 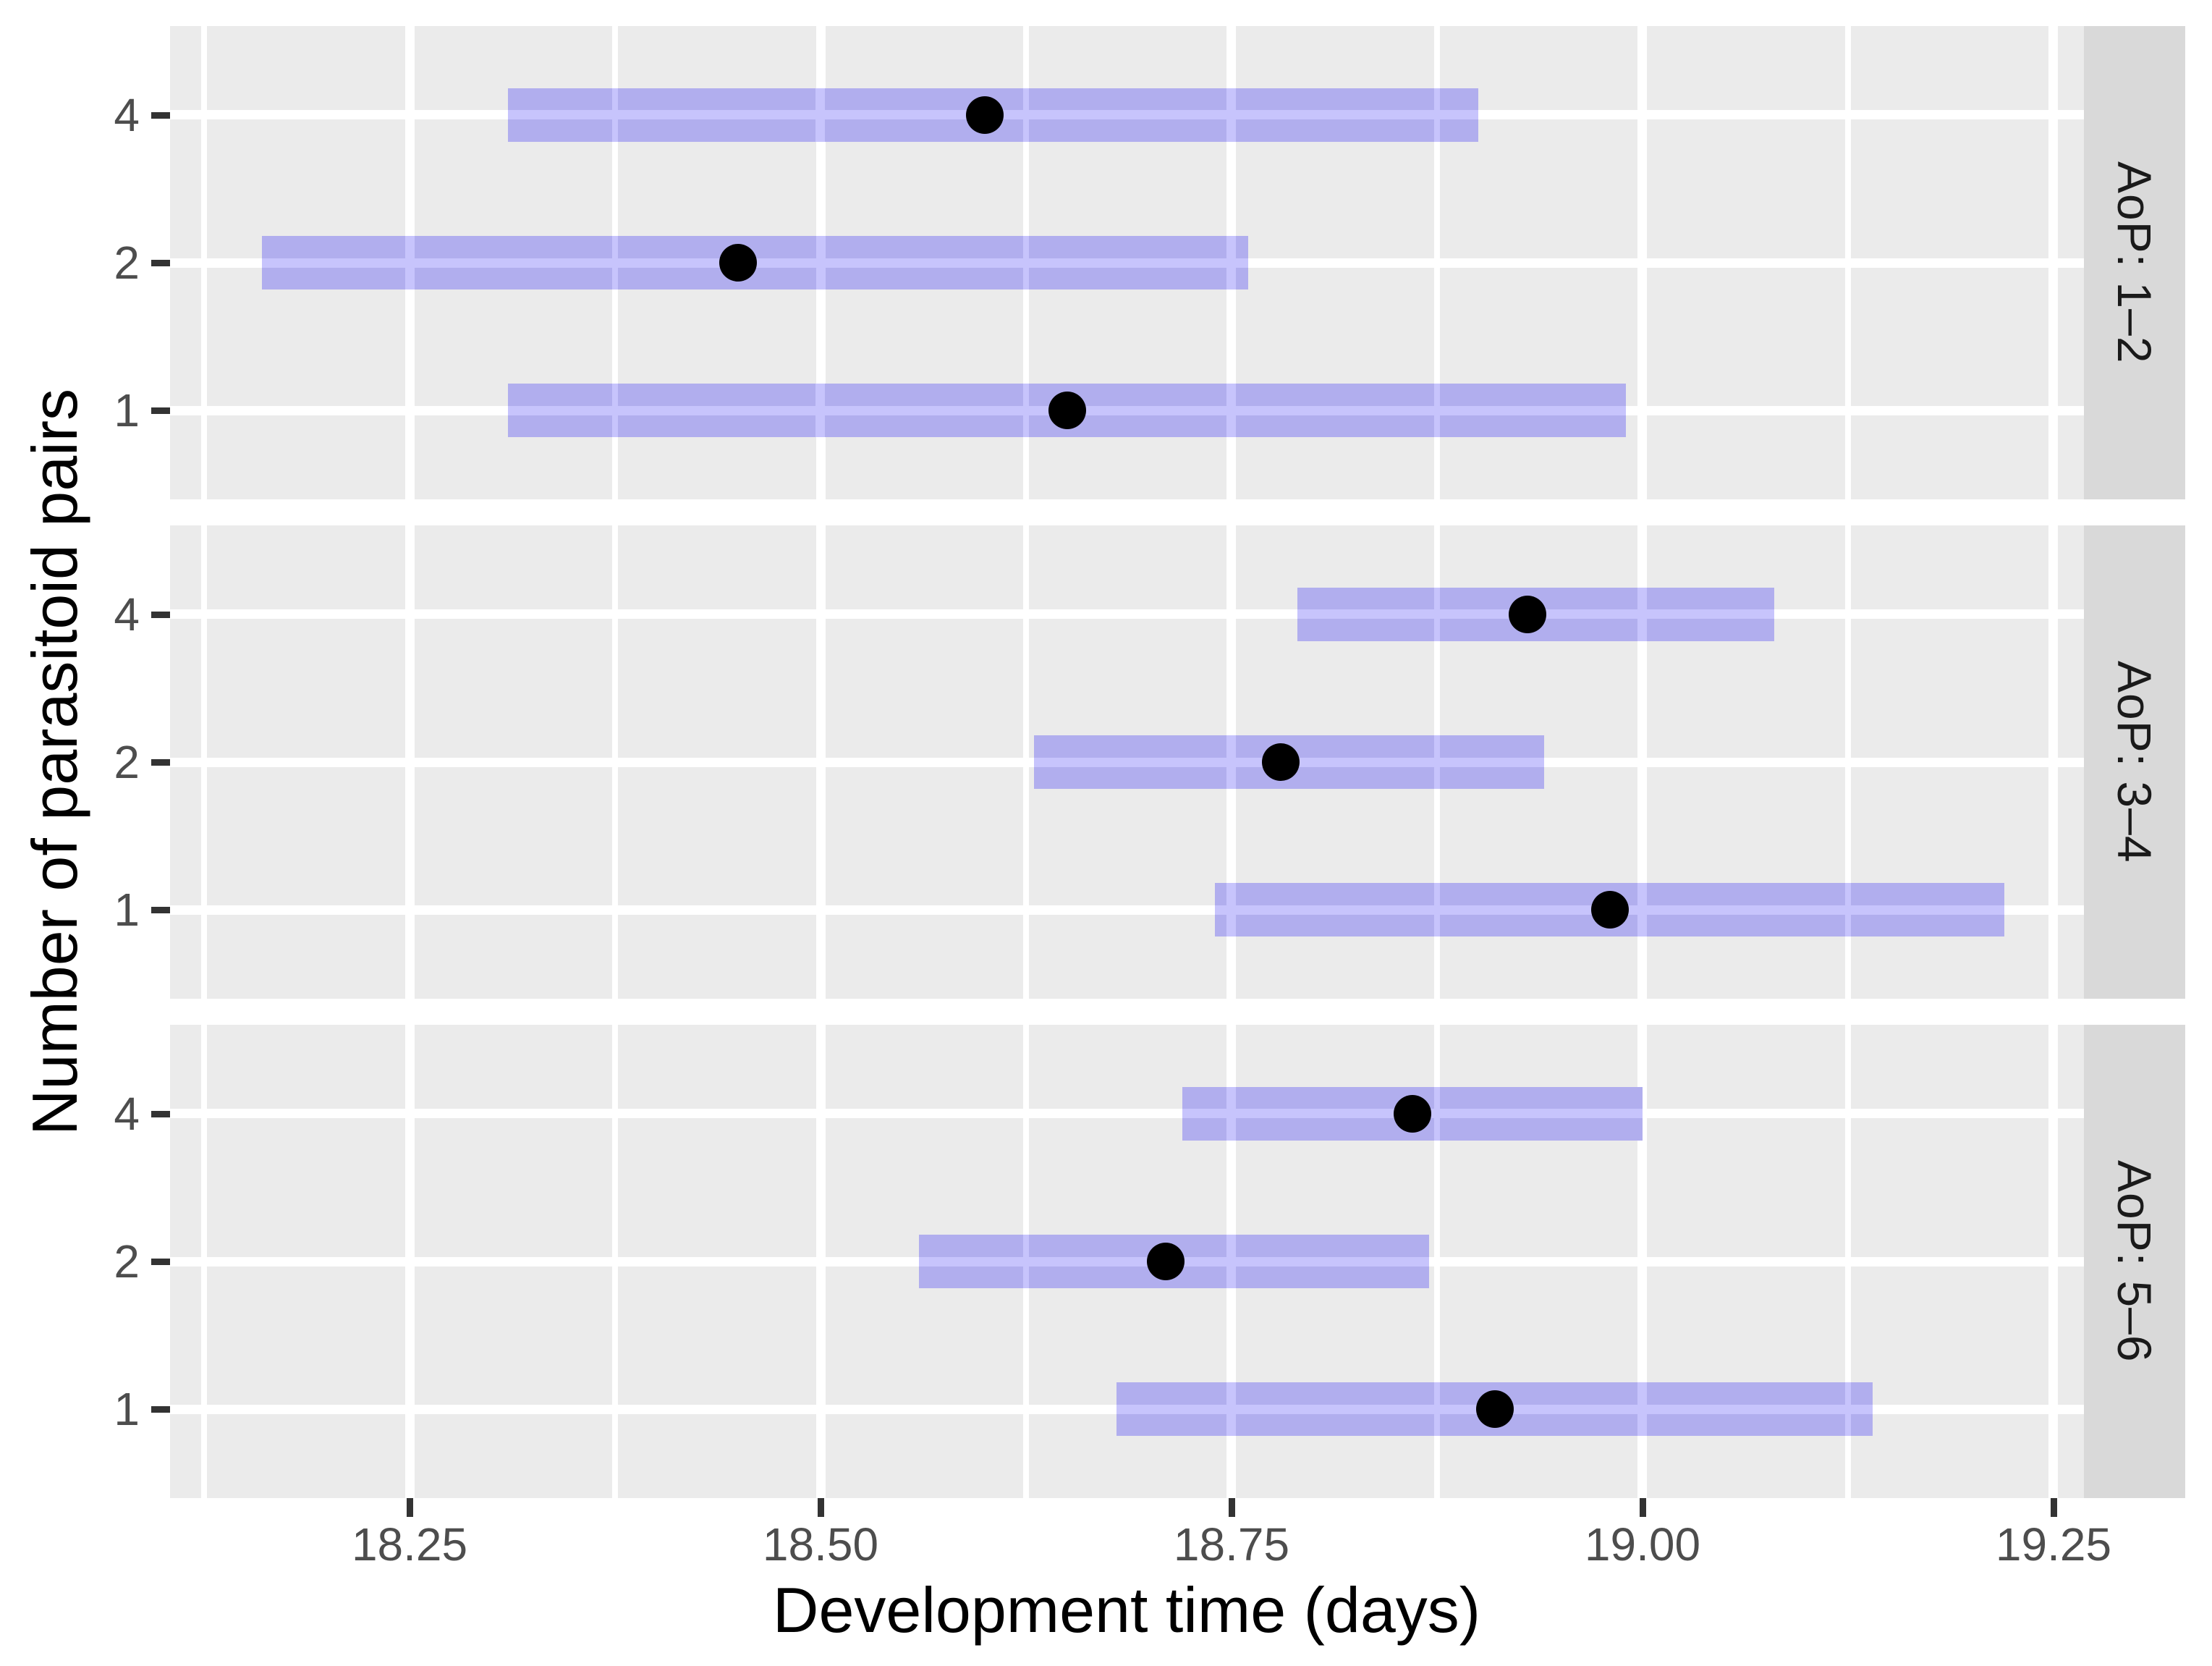 I want to click on x-tick-label: 18.25, so click(x=409, y=1544).